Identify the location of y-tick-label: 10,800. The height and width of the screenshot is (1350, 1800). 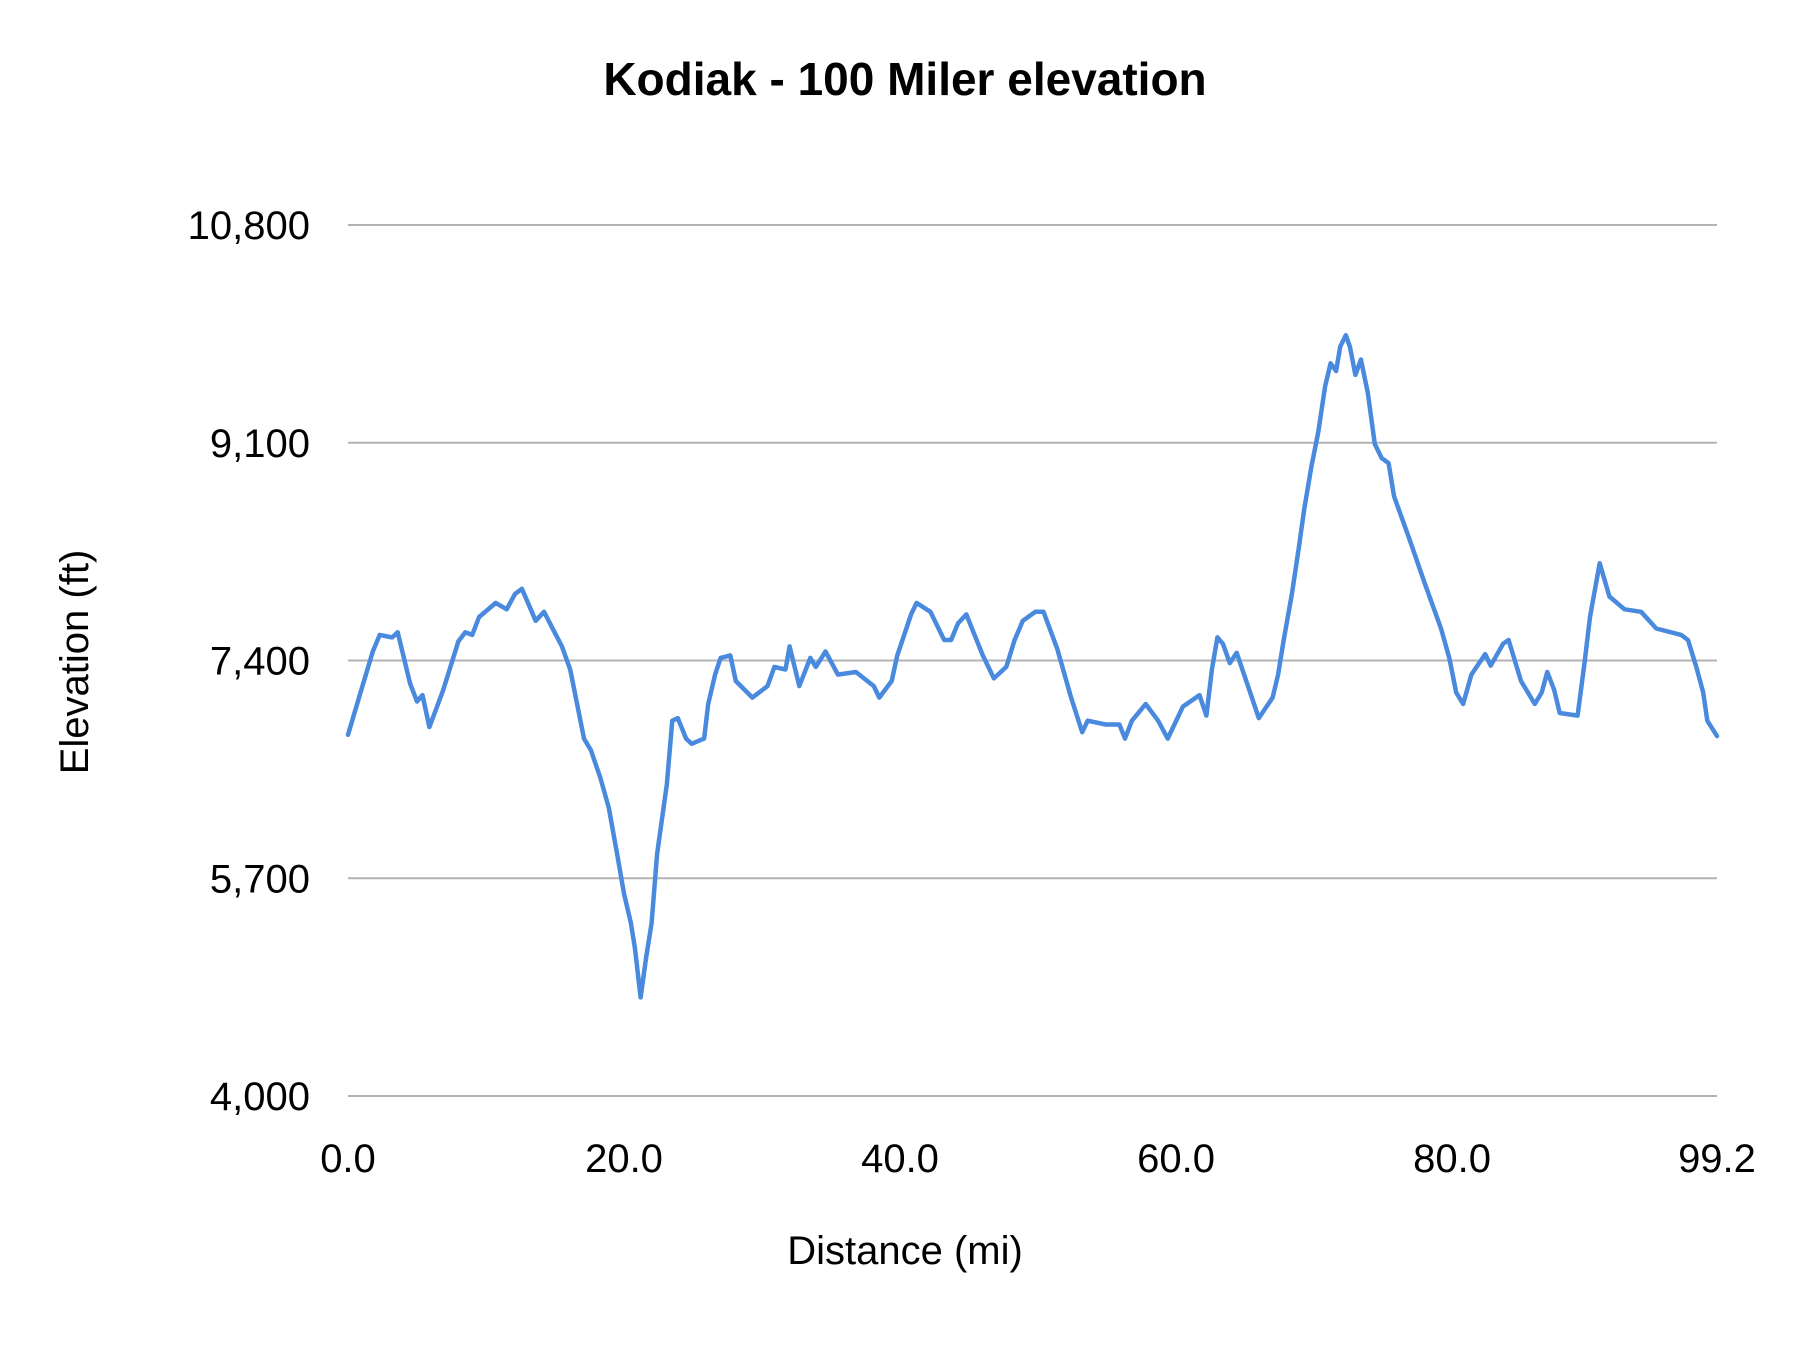
(249, 226).